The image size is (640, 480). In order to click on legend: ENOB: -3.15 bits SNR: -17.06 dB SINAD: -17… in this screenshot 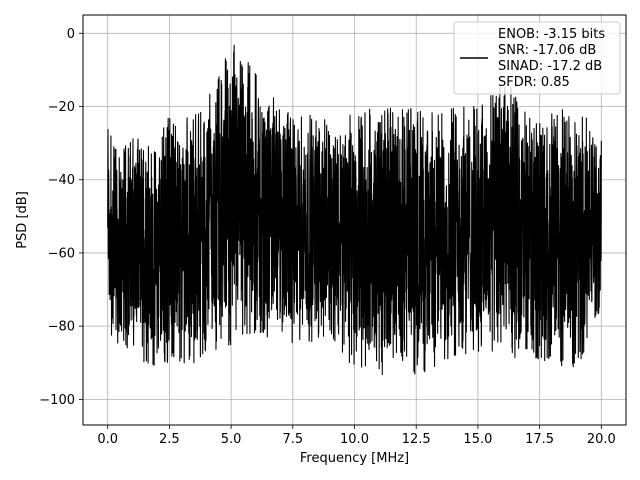, I will do `click(537, 58)`.